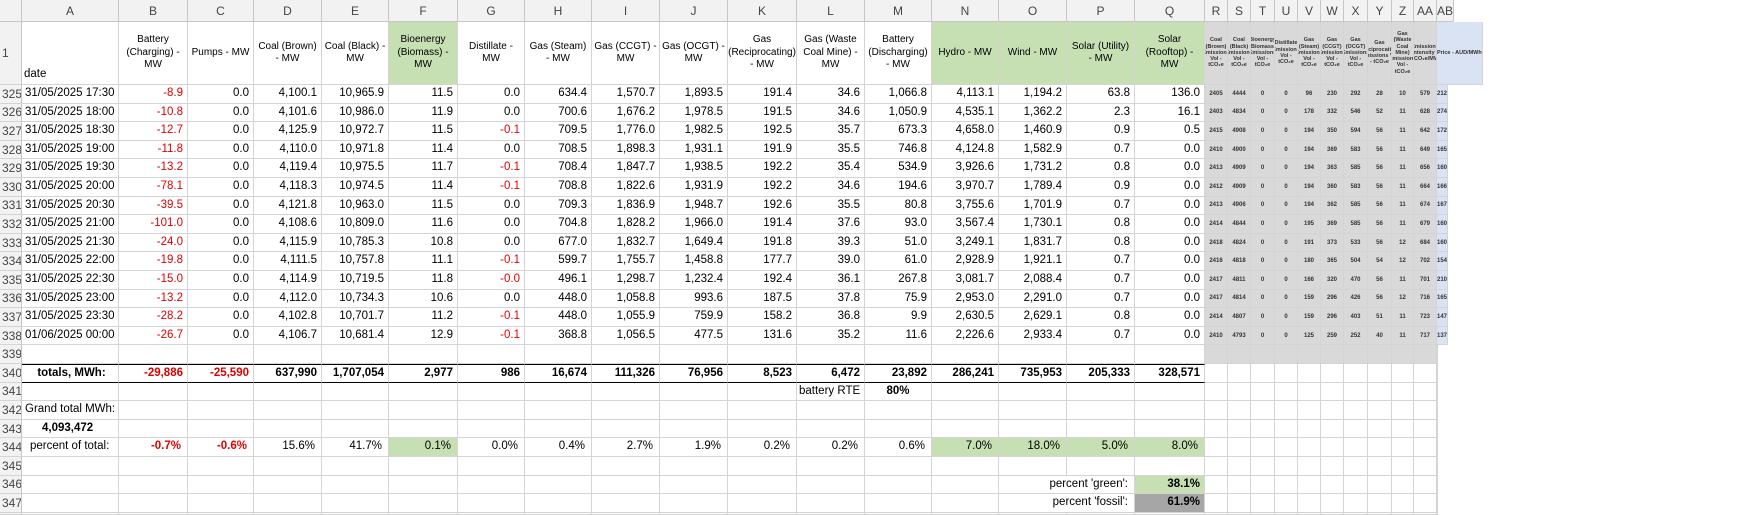  Describe the element at coordinates (70, 53) in the screenshot. I see `column-title: date` at that location.